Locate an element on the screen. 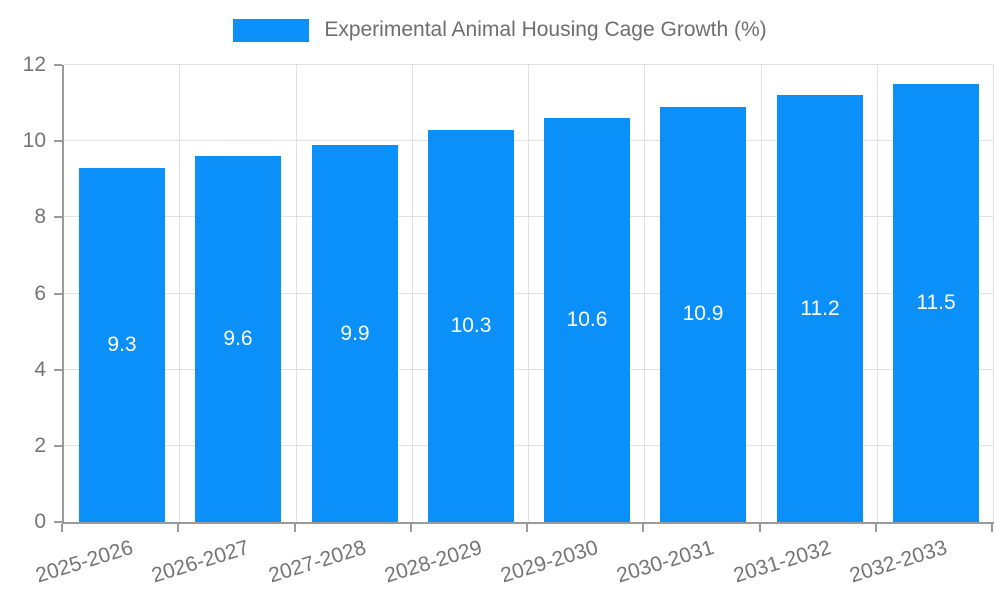 The width and height of the screenshot is (1000, 600). bar: 10.3 is located at coordinates (471, 325).